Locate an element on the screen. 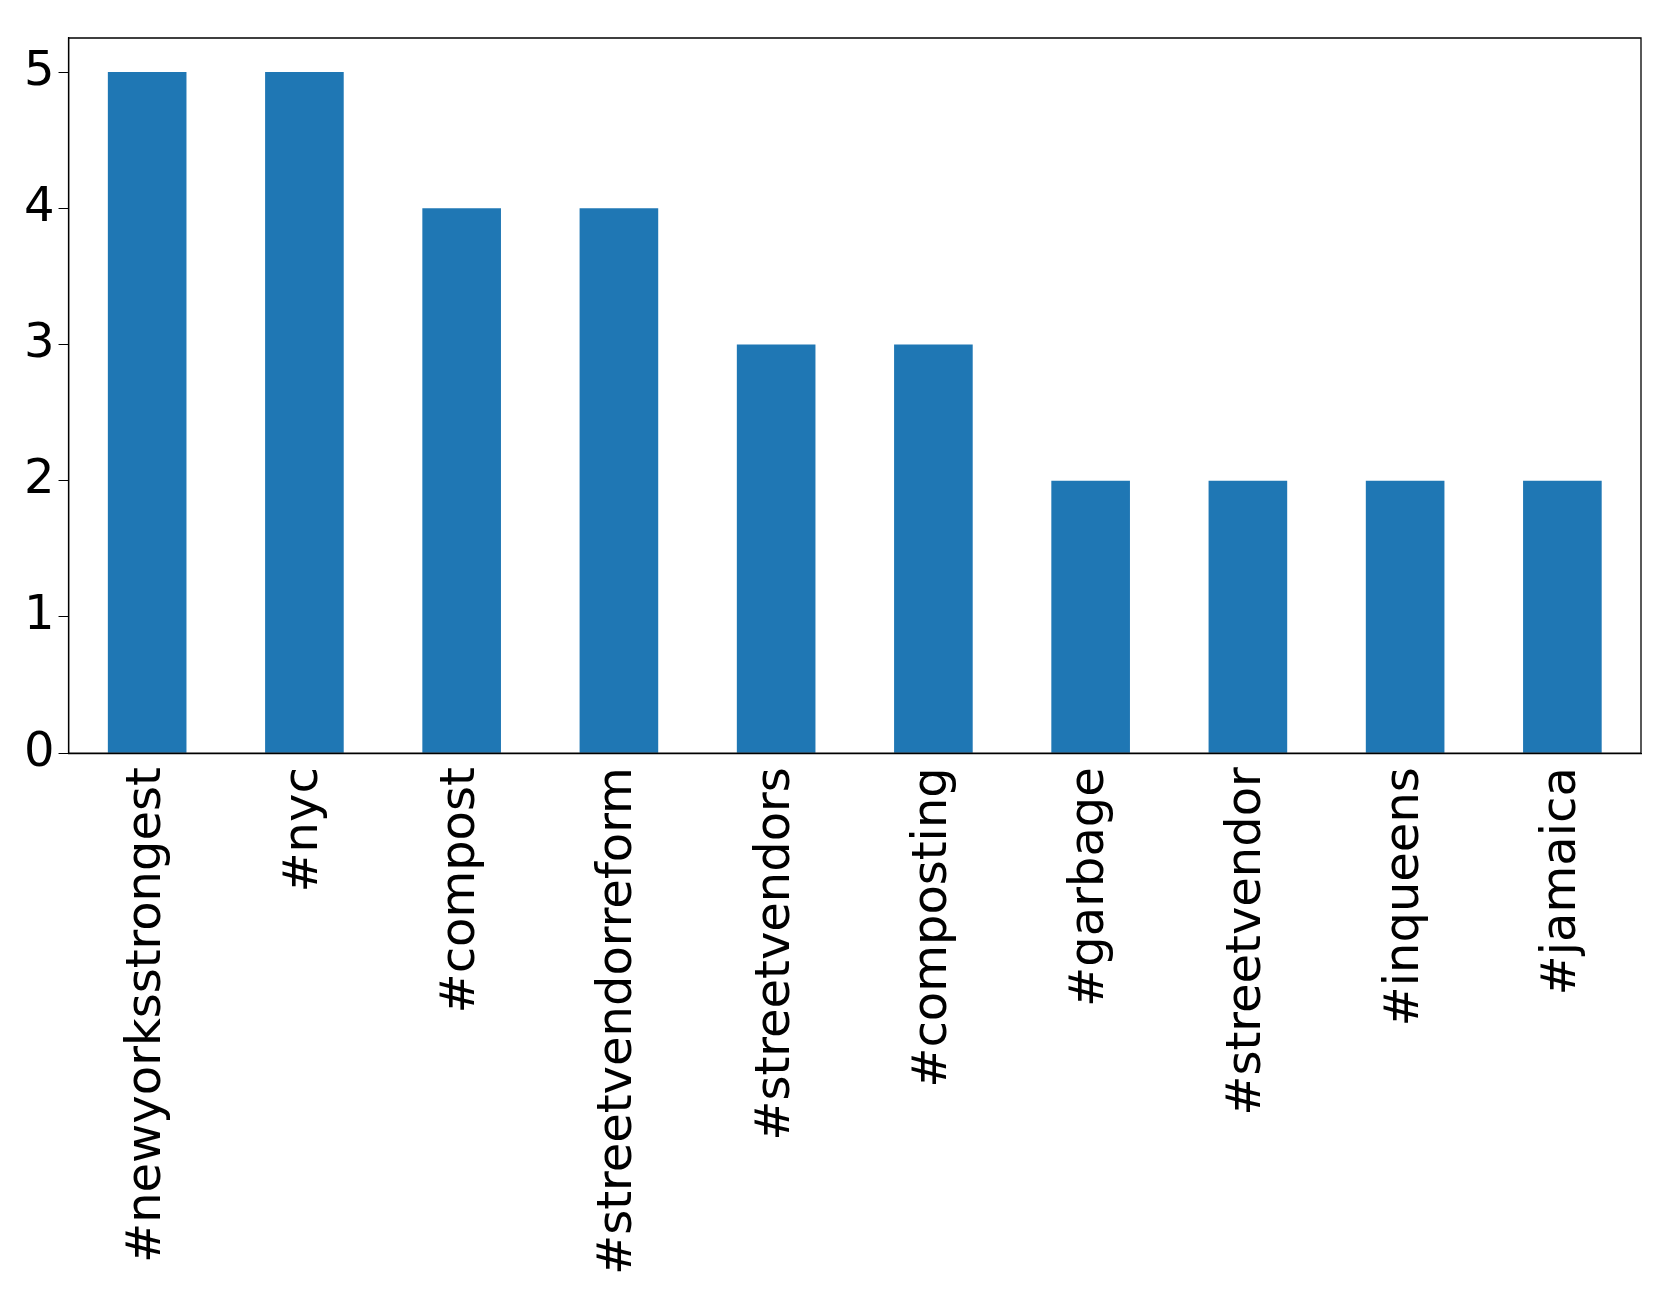  x-tick-label: #streetvendors is located at coordinates (771, 954).